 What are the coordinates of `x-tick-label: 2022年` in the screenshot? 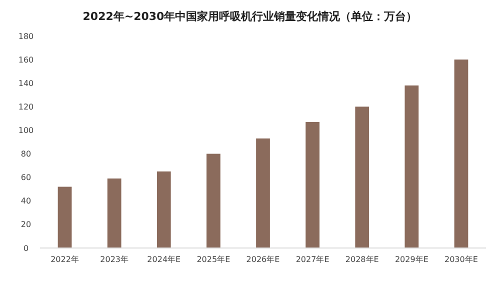 It's located at (64, 259).